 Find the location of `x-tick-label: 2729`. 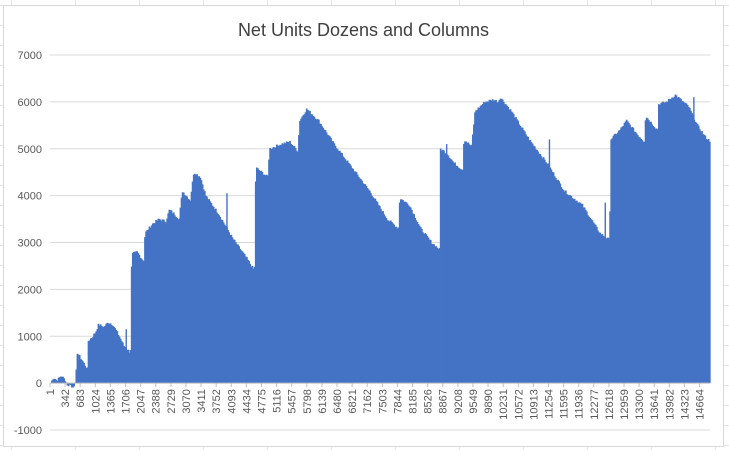

x-tick-label: 2729 is located at coordinates (172, 401).